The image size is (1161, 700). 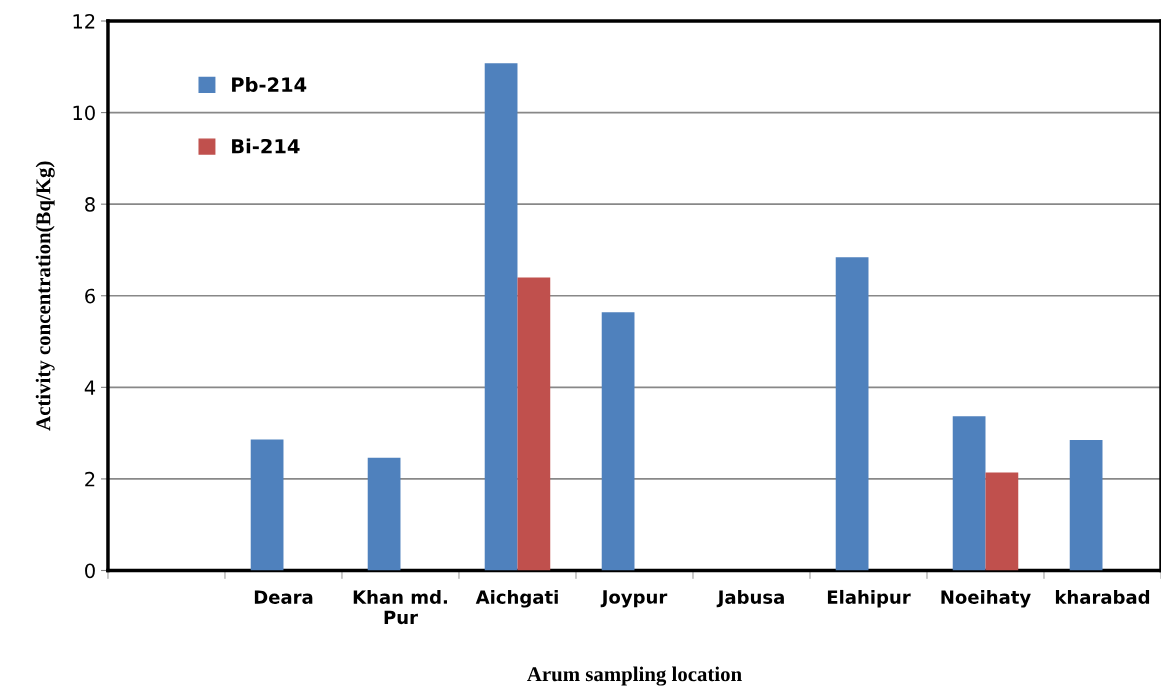 I want to click on x-tick-label: Noeihaty, so click(x=986, y=598).